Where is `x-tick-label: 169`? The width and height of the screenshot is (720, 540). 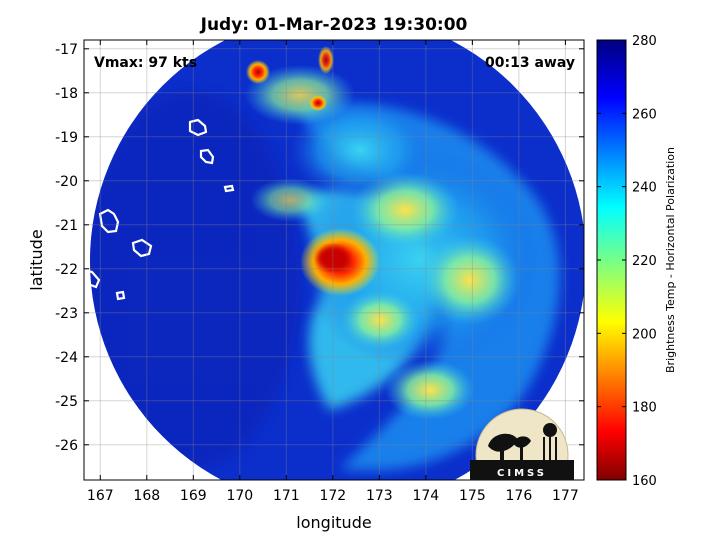 x-tick-label: 169 is located at coordinates (193, 496).